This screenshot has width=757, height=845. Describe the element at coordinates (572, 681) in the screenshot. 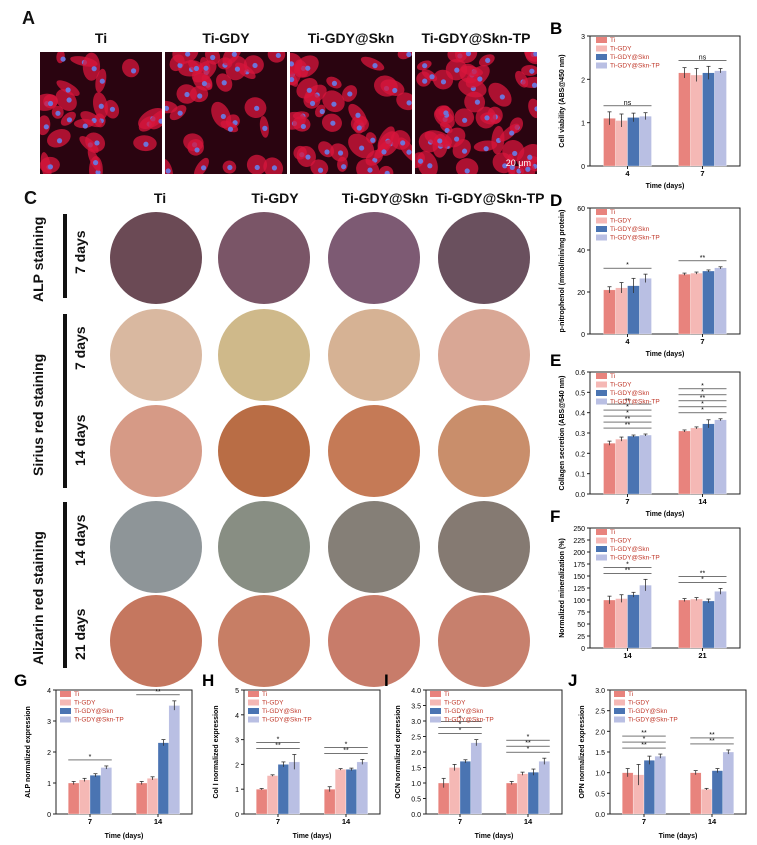

I see `panel-letter: J` at that location.